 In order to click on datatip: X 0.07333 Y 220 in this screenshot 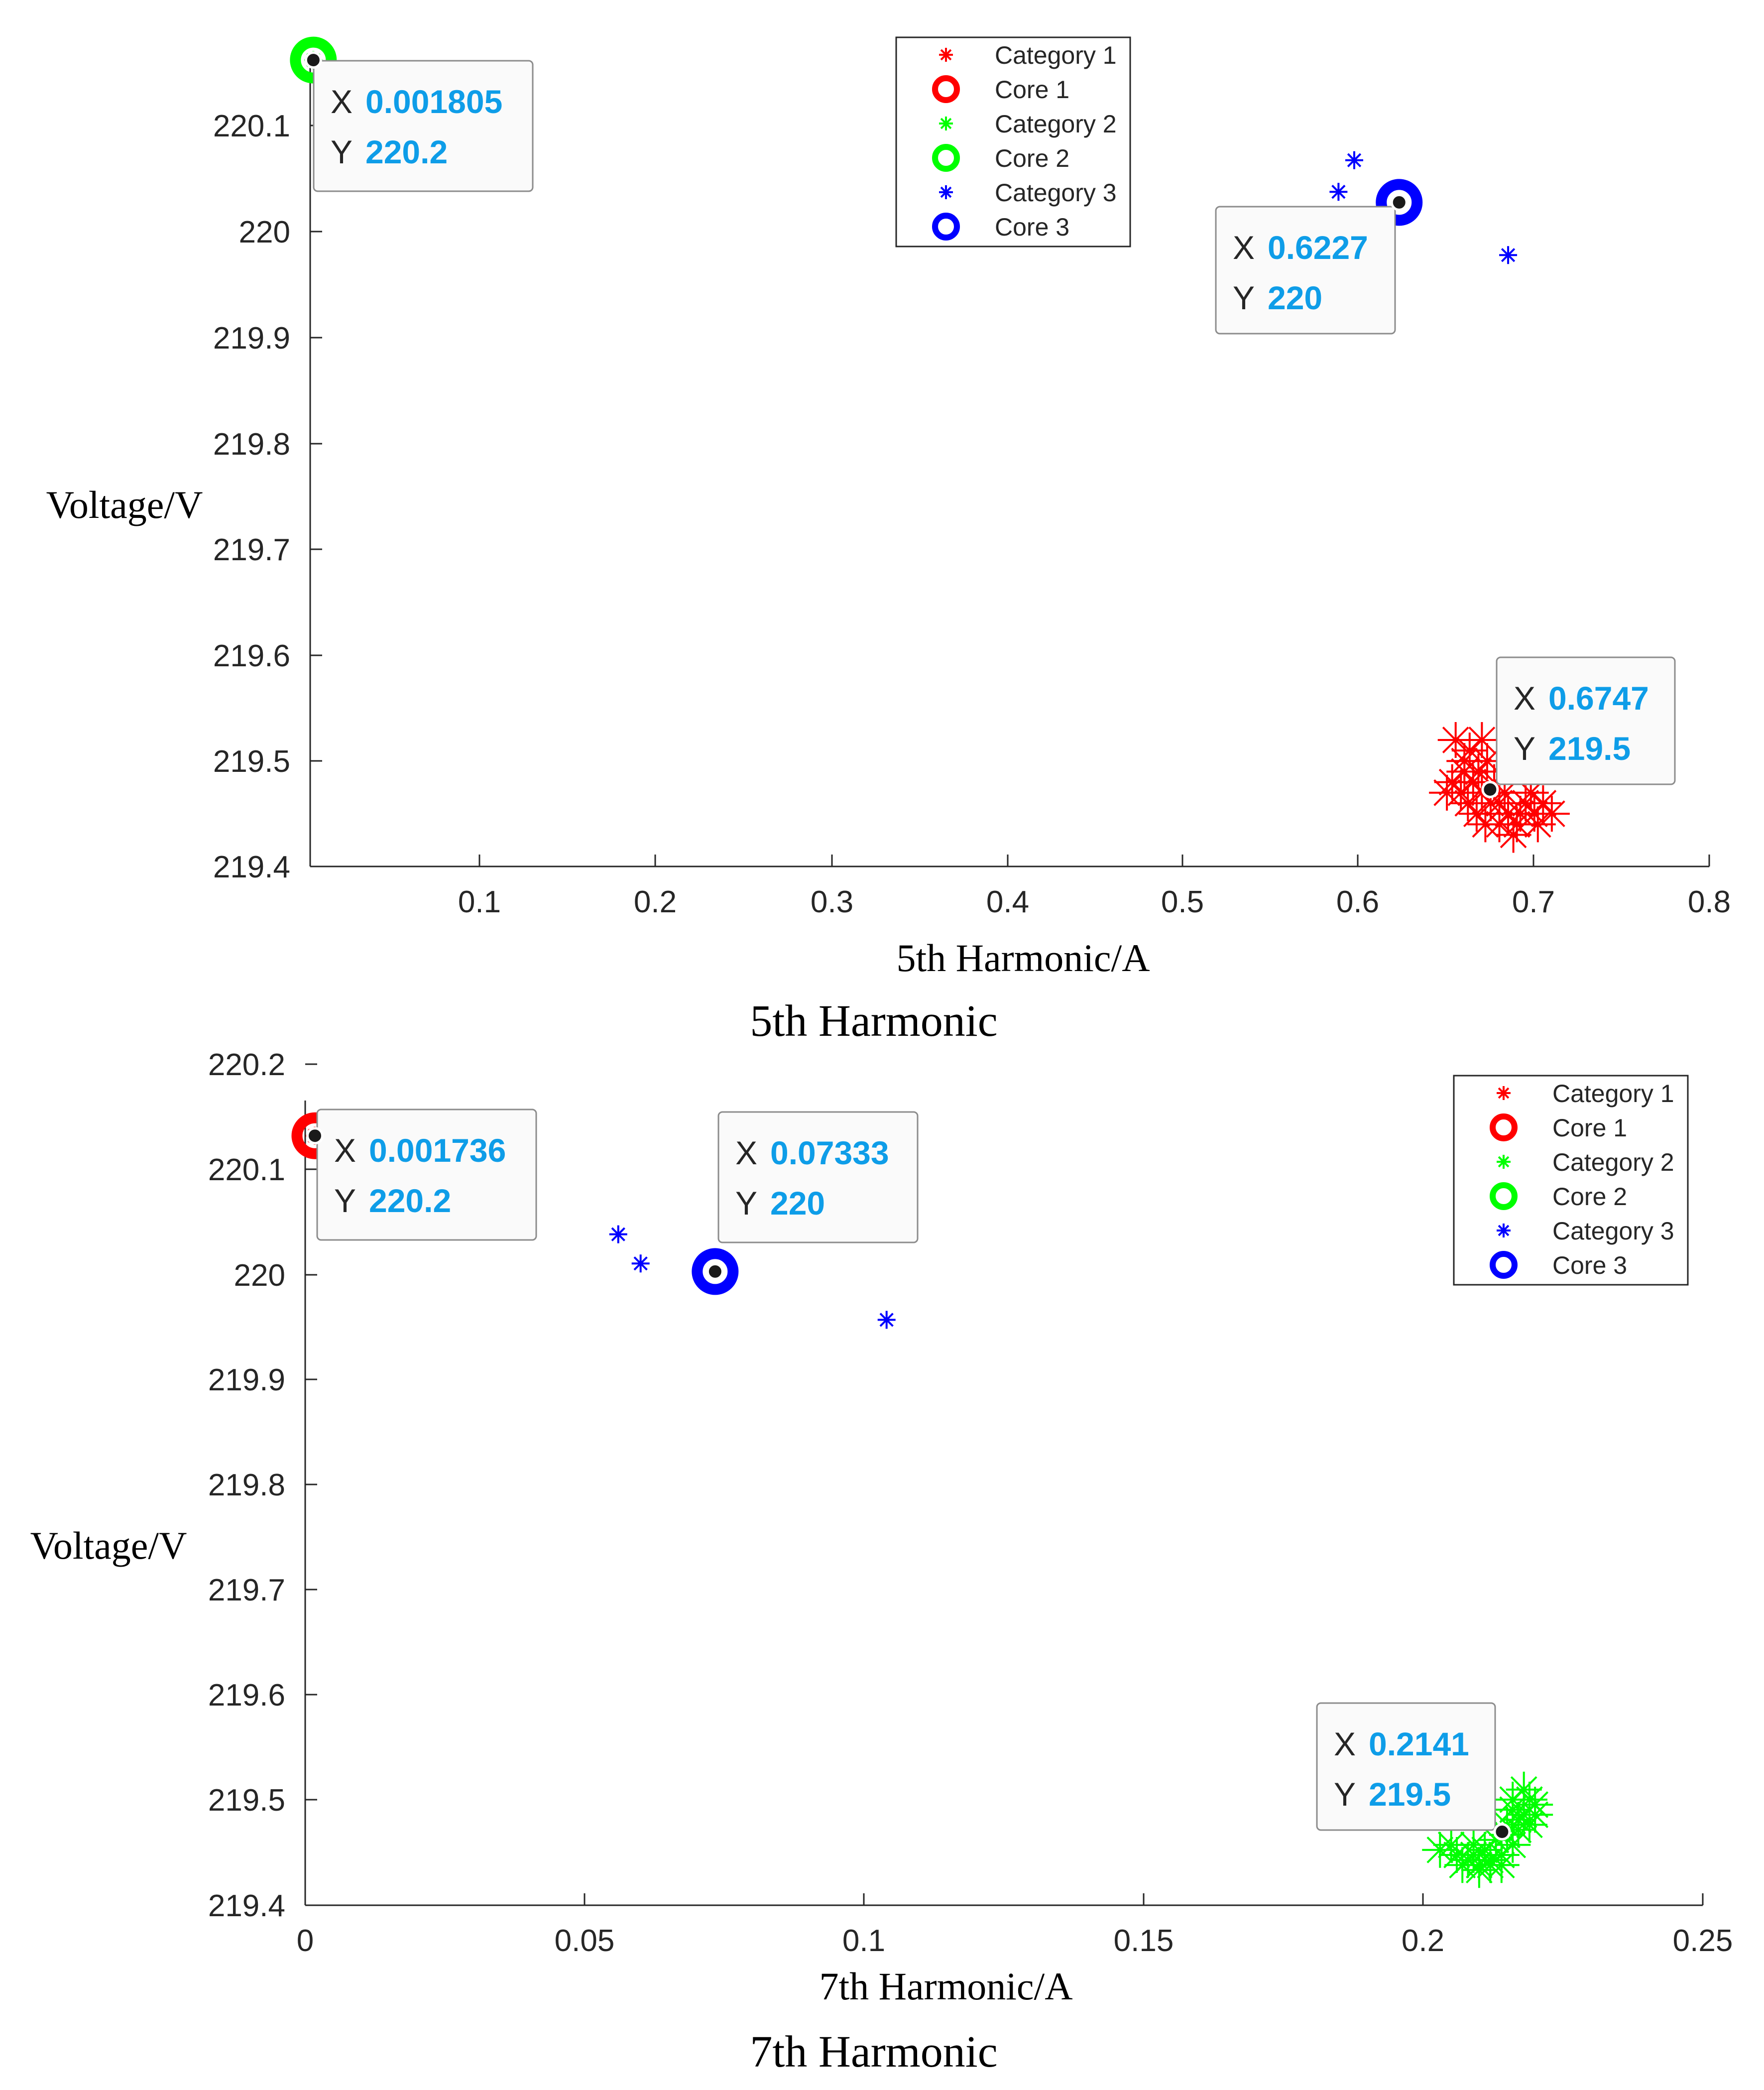, I will do `click(812, 1195)`.